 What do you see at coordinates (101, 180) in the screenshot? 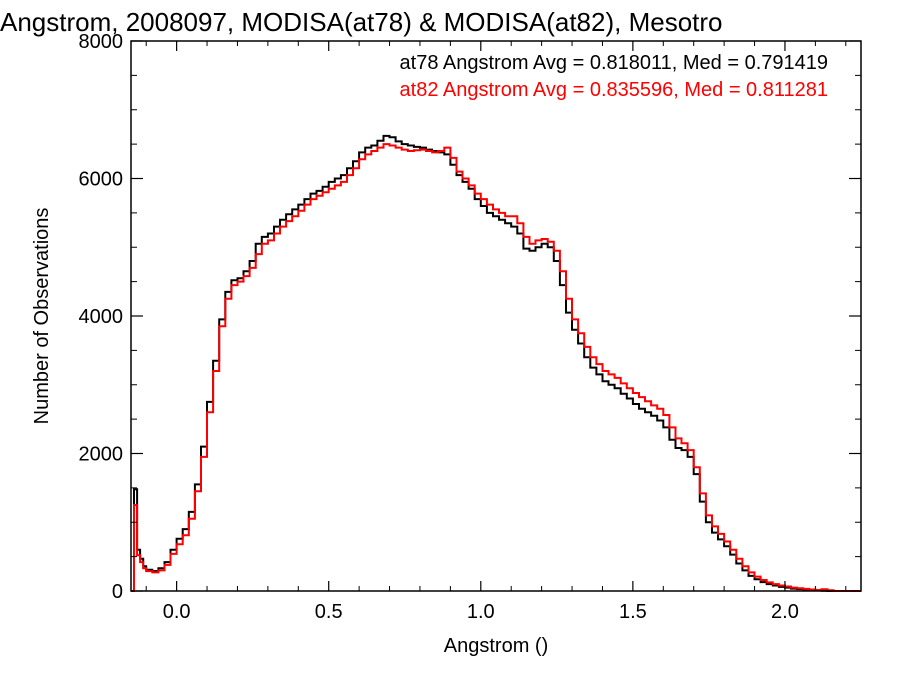
I see `y-tick-label: 6000` at bounding box center [101, 180].